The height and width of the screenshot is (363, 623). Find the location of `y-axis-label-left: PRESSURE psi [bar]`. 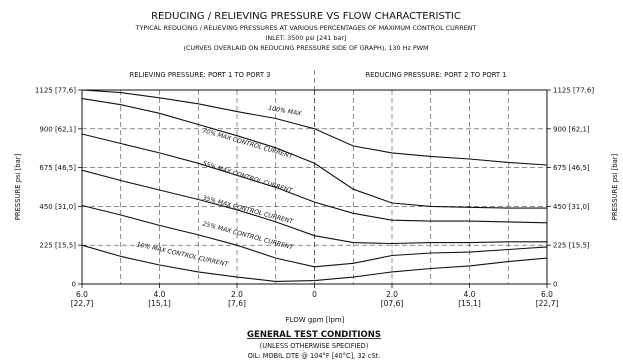

y-axis-label-left: PRESSURE psi [bar] is located at coordinates (18, 186).